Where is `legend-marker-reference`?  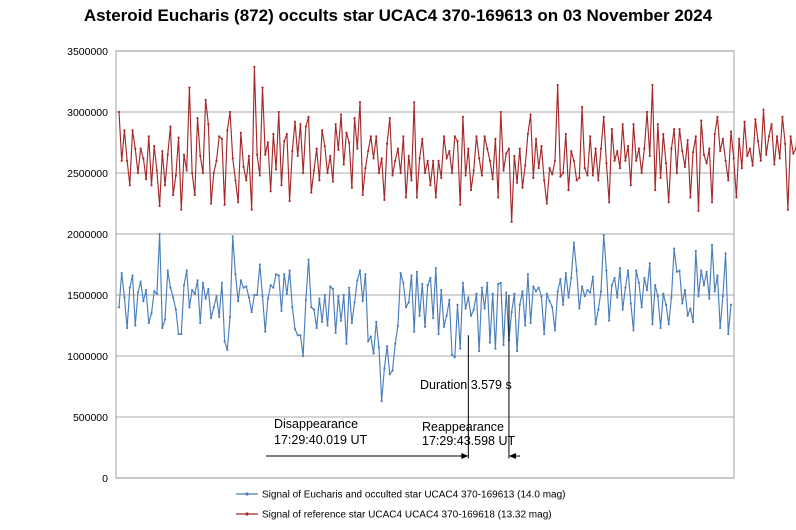 legend-marker-reference is located at coordinates (247, 514).